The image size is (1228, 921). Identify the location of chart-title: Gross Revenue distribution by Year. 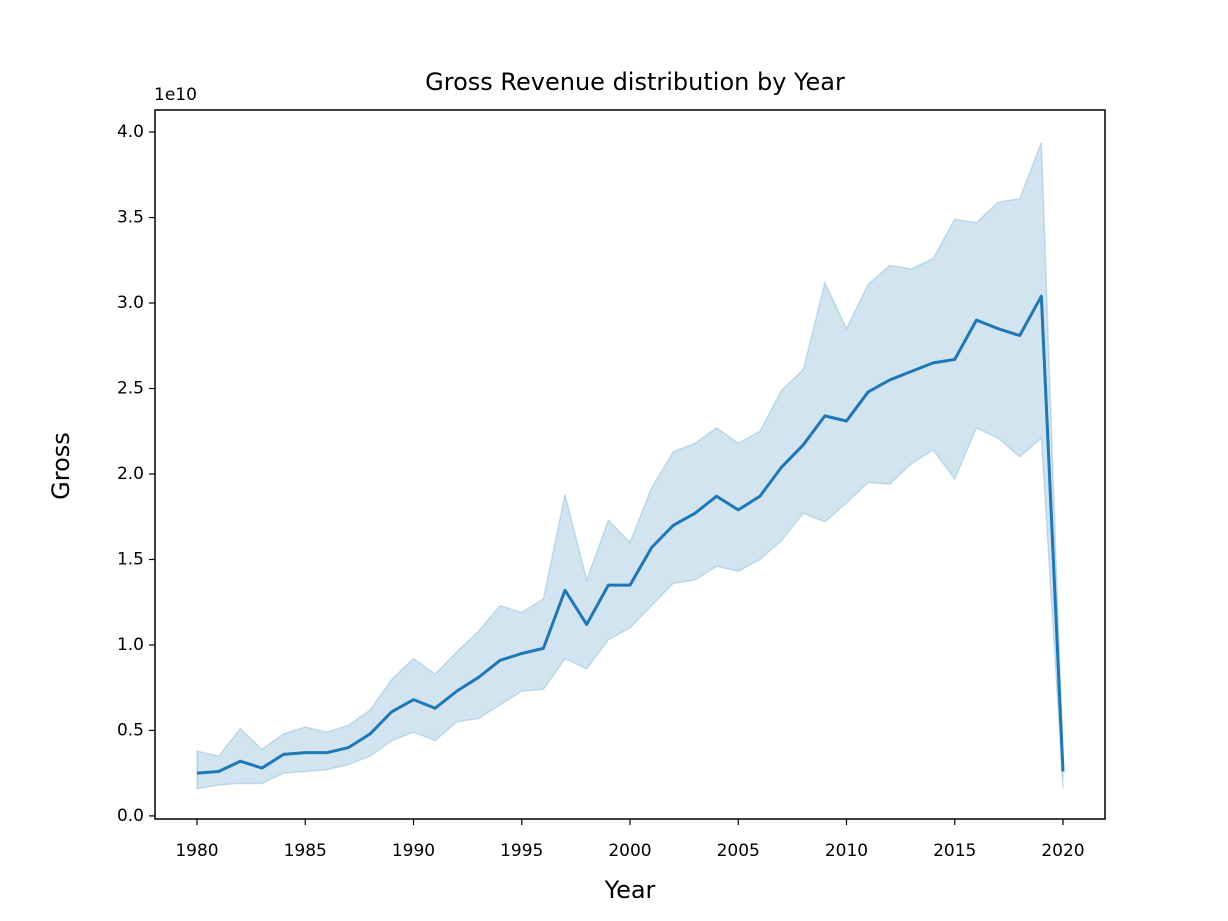
(635, 82).